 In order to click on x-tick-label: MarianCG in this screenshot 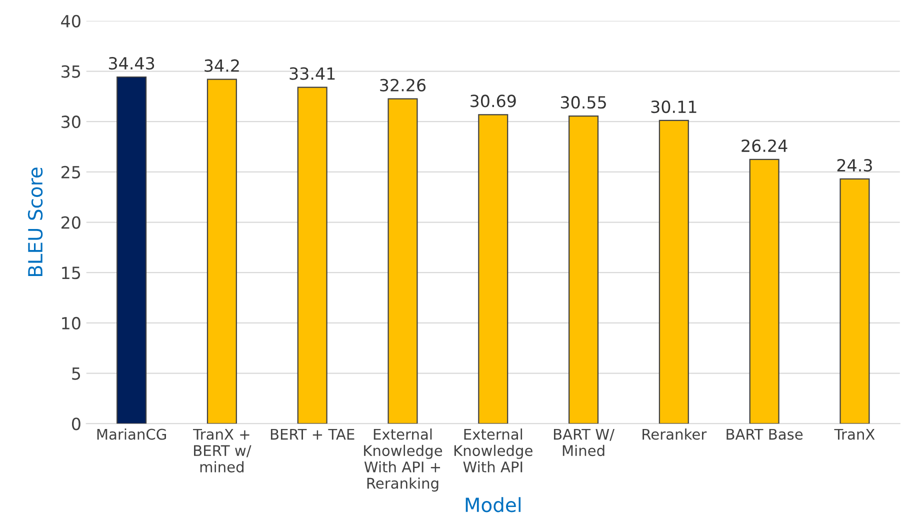, I will do `click(131, 434)`.